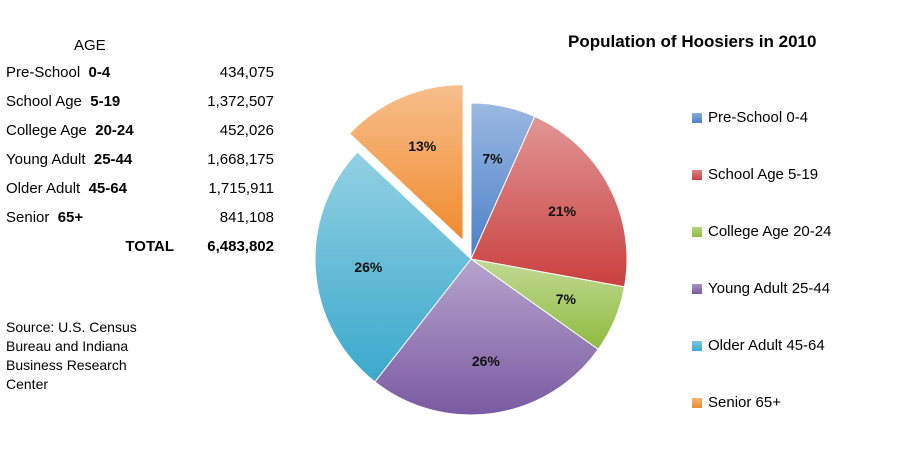 The image size is (900, 461). I want to click on row-range: 45-64, so click(107, 188).